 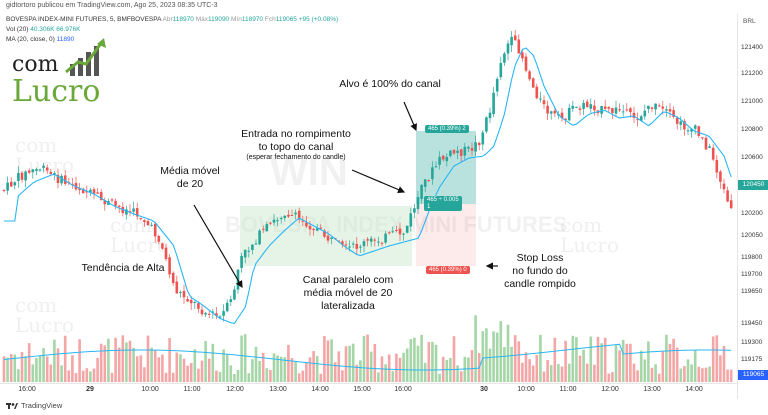 What do you see at coordinates (446, 235) in the screenshot?
I see `stop-zone` at bounding box center [446, 235].